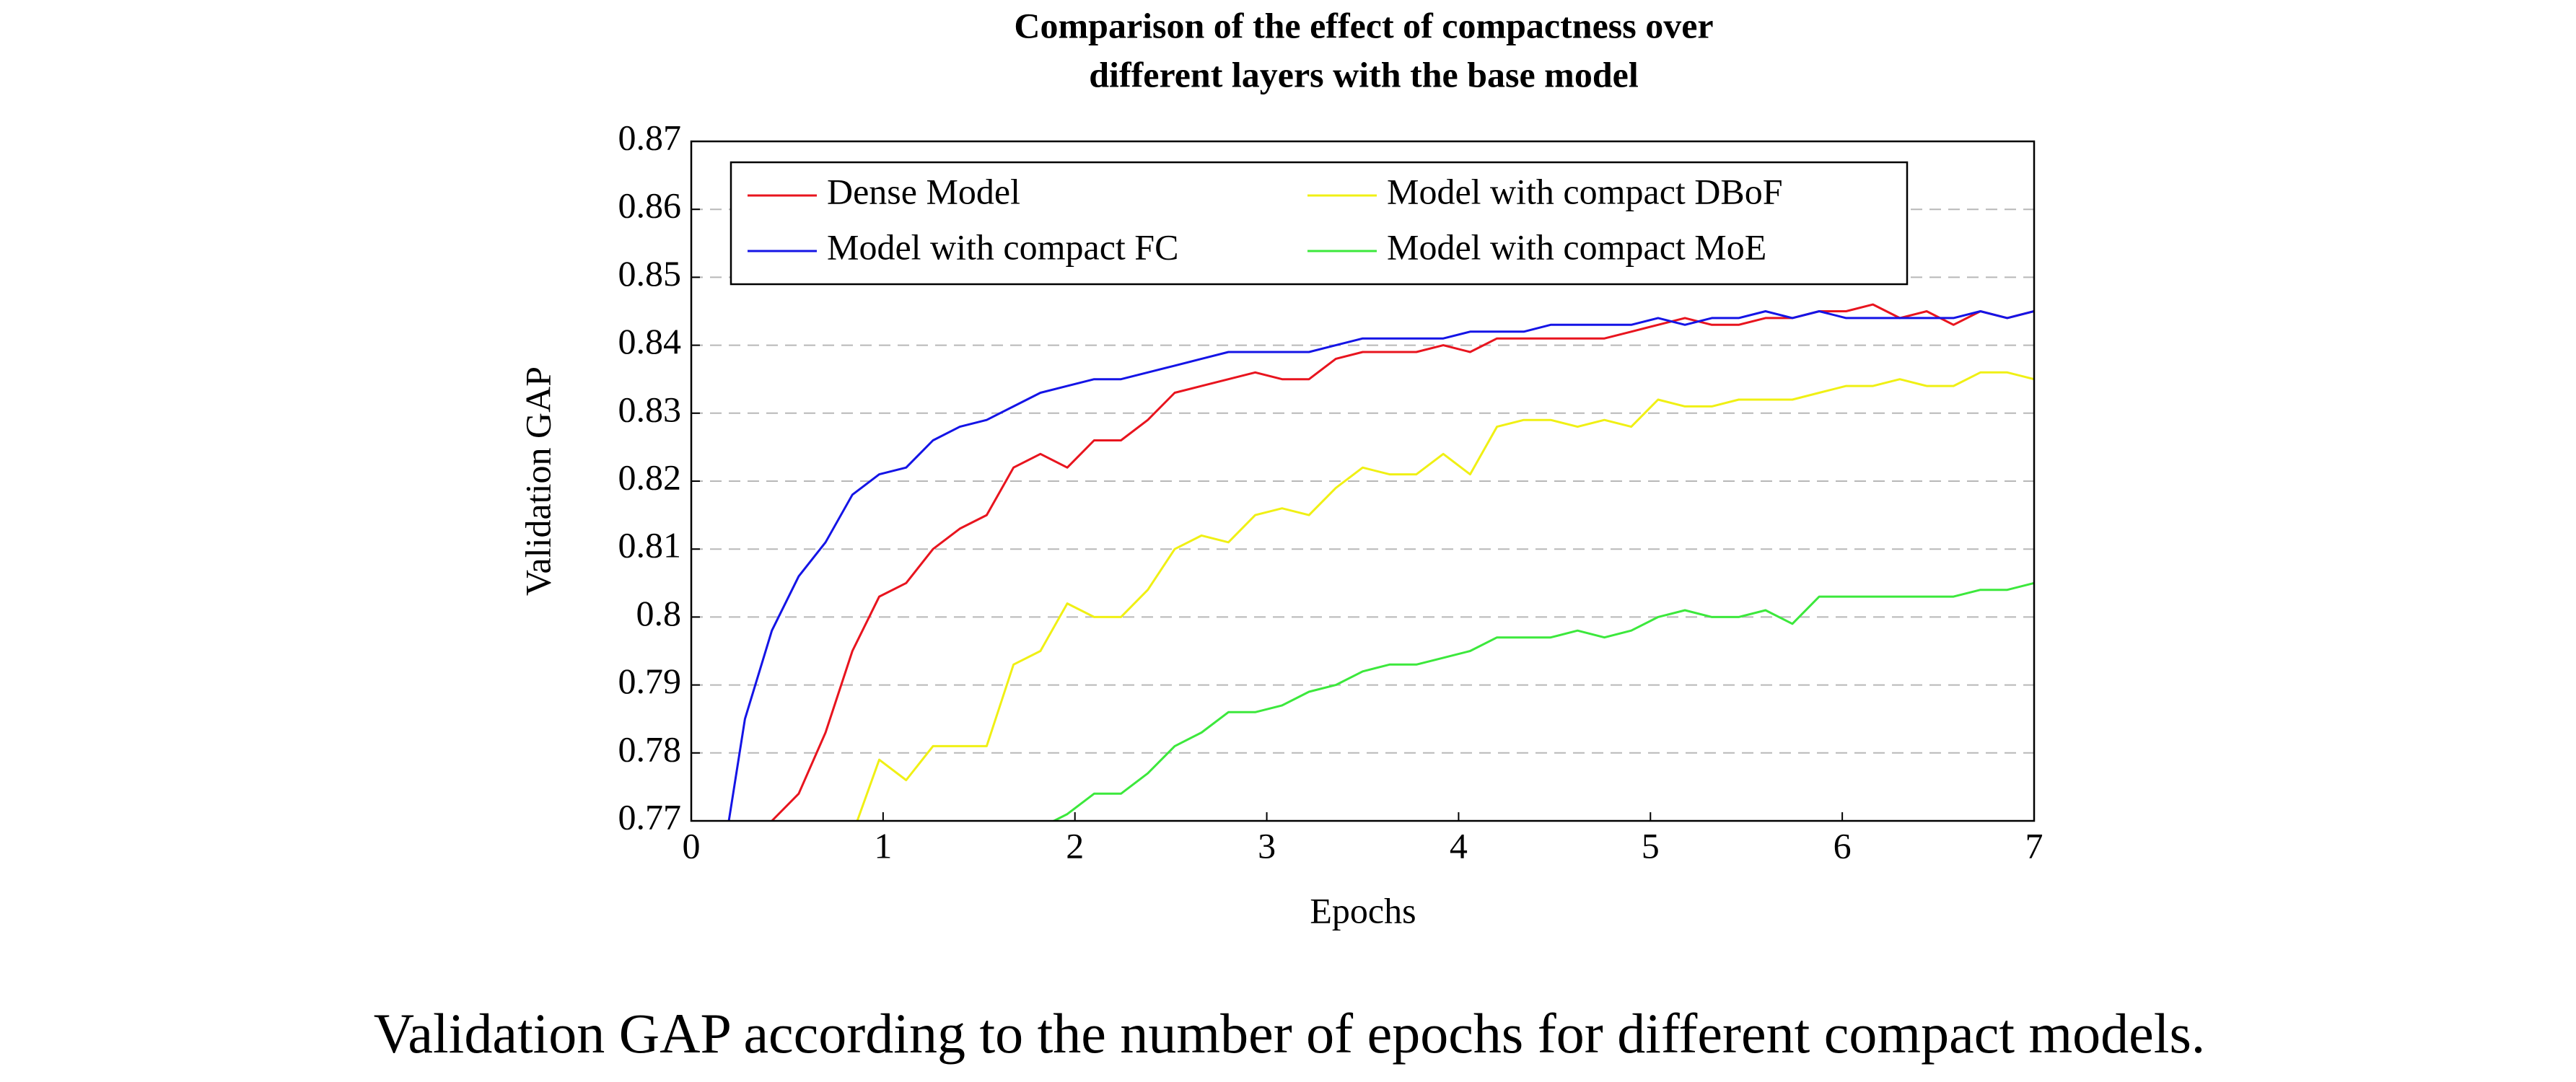 The image size is (2576, 1082). What do you see at coordinates (1843, 845) in the screenshot?
I see `x-tick-label: 6` at bounding box center [1843, 845].